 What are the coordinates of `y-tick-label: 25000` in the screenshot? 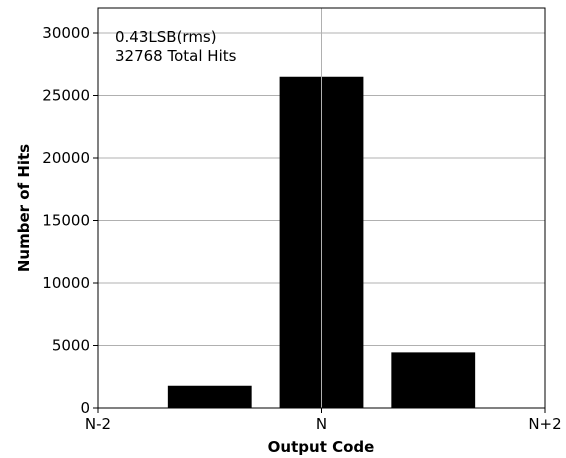 It's located at (66, 96).